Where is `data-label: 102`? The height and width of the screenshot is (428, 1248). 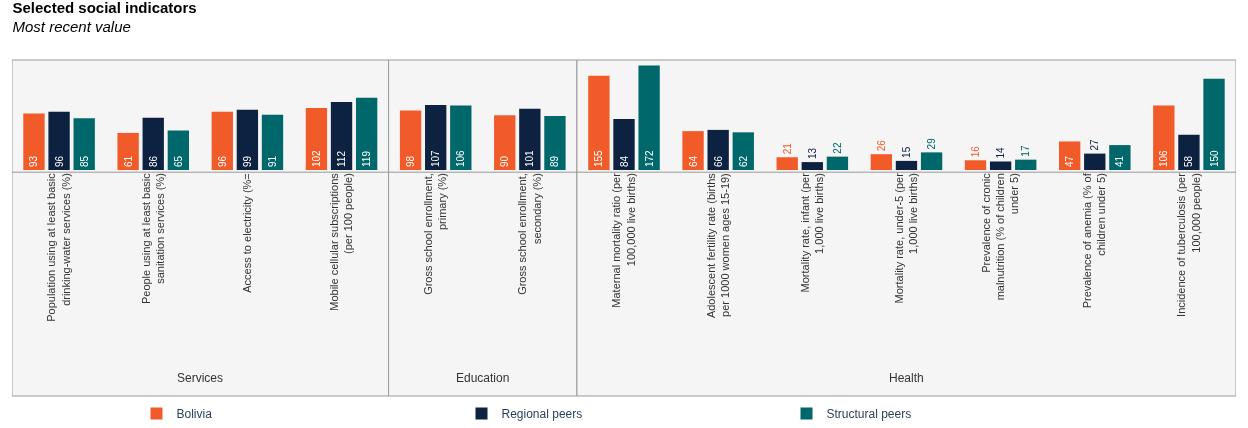 data-label: 102 is located at coordinates (316, 158).